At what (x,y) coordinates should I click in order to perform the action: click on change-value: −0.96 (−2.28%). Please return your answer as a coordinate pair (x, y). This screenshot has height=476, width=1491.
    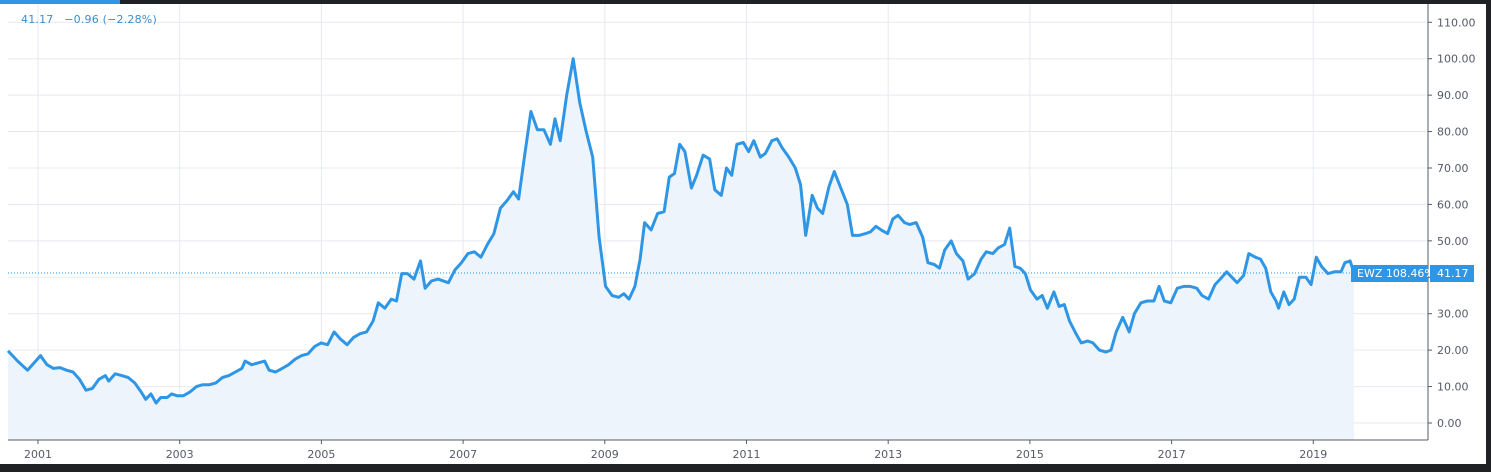
    Looking at the image, I should click on (110, 19).